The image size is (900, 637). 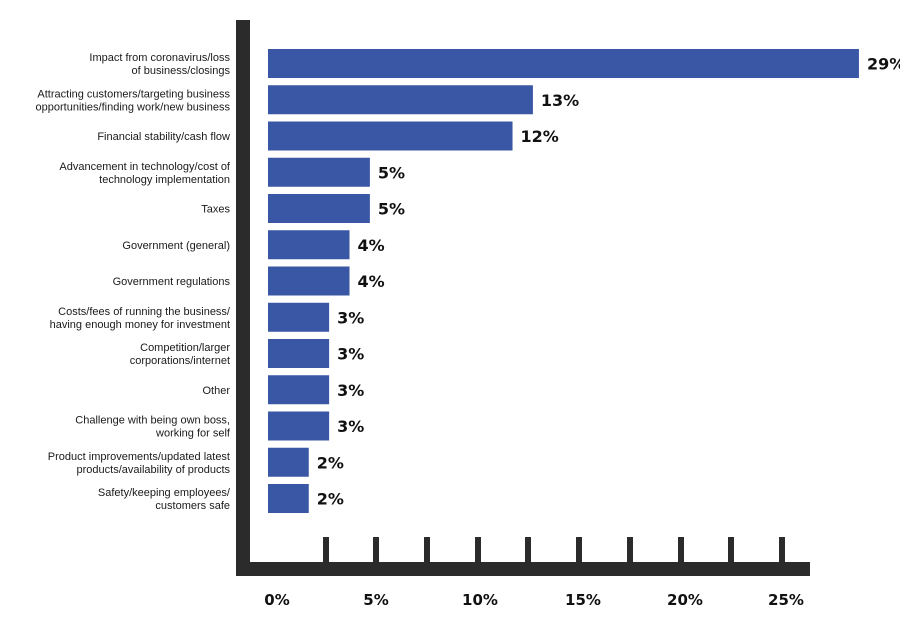 I want to click on category-label: Competition/larger corporations/internet, so click(x=180, y=354).